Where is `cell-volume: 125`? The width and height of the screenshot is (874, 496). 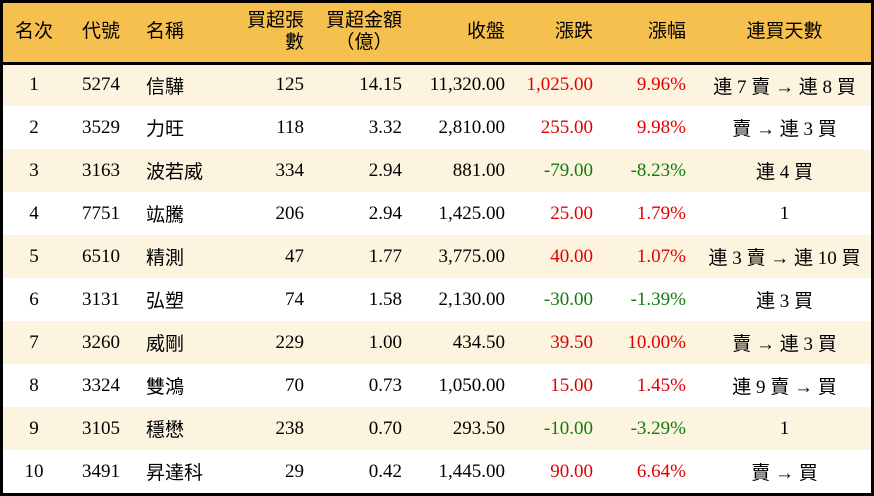
cell-volume: 125 is located at coordinates (272, 84).